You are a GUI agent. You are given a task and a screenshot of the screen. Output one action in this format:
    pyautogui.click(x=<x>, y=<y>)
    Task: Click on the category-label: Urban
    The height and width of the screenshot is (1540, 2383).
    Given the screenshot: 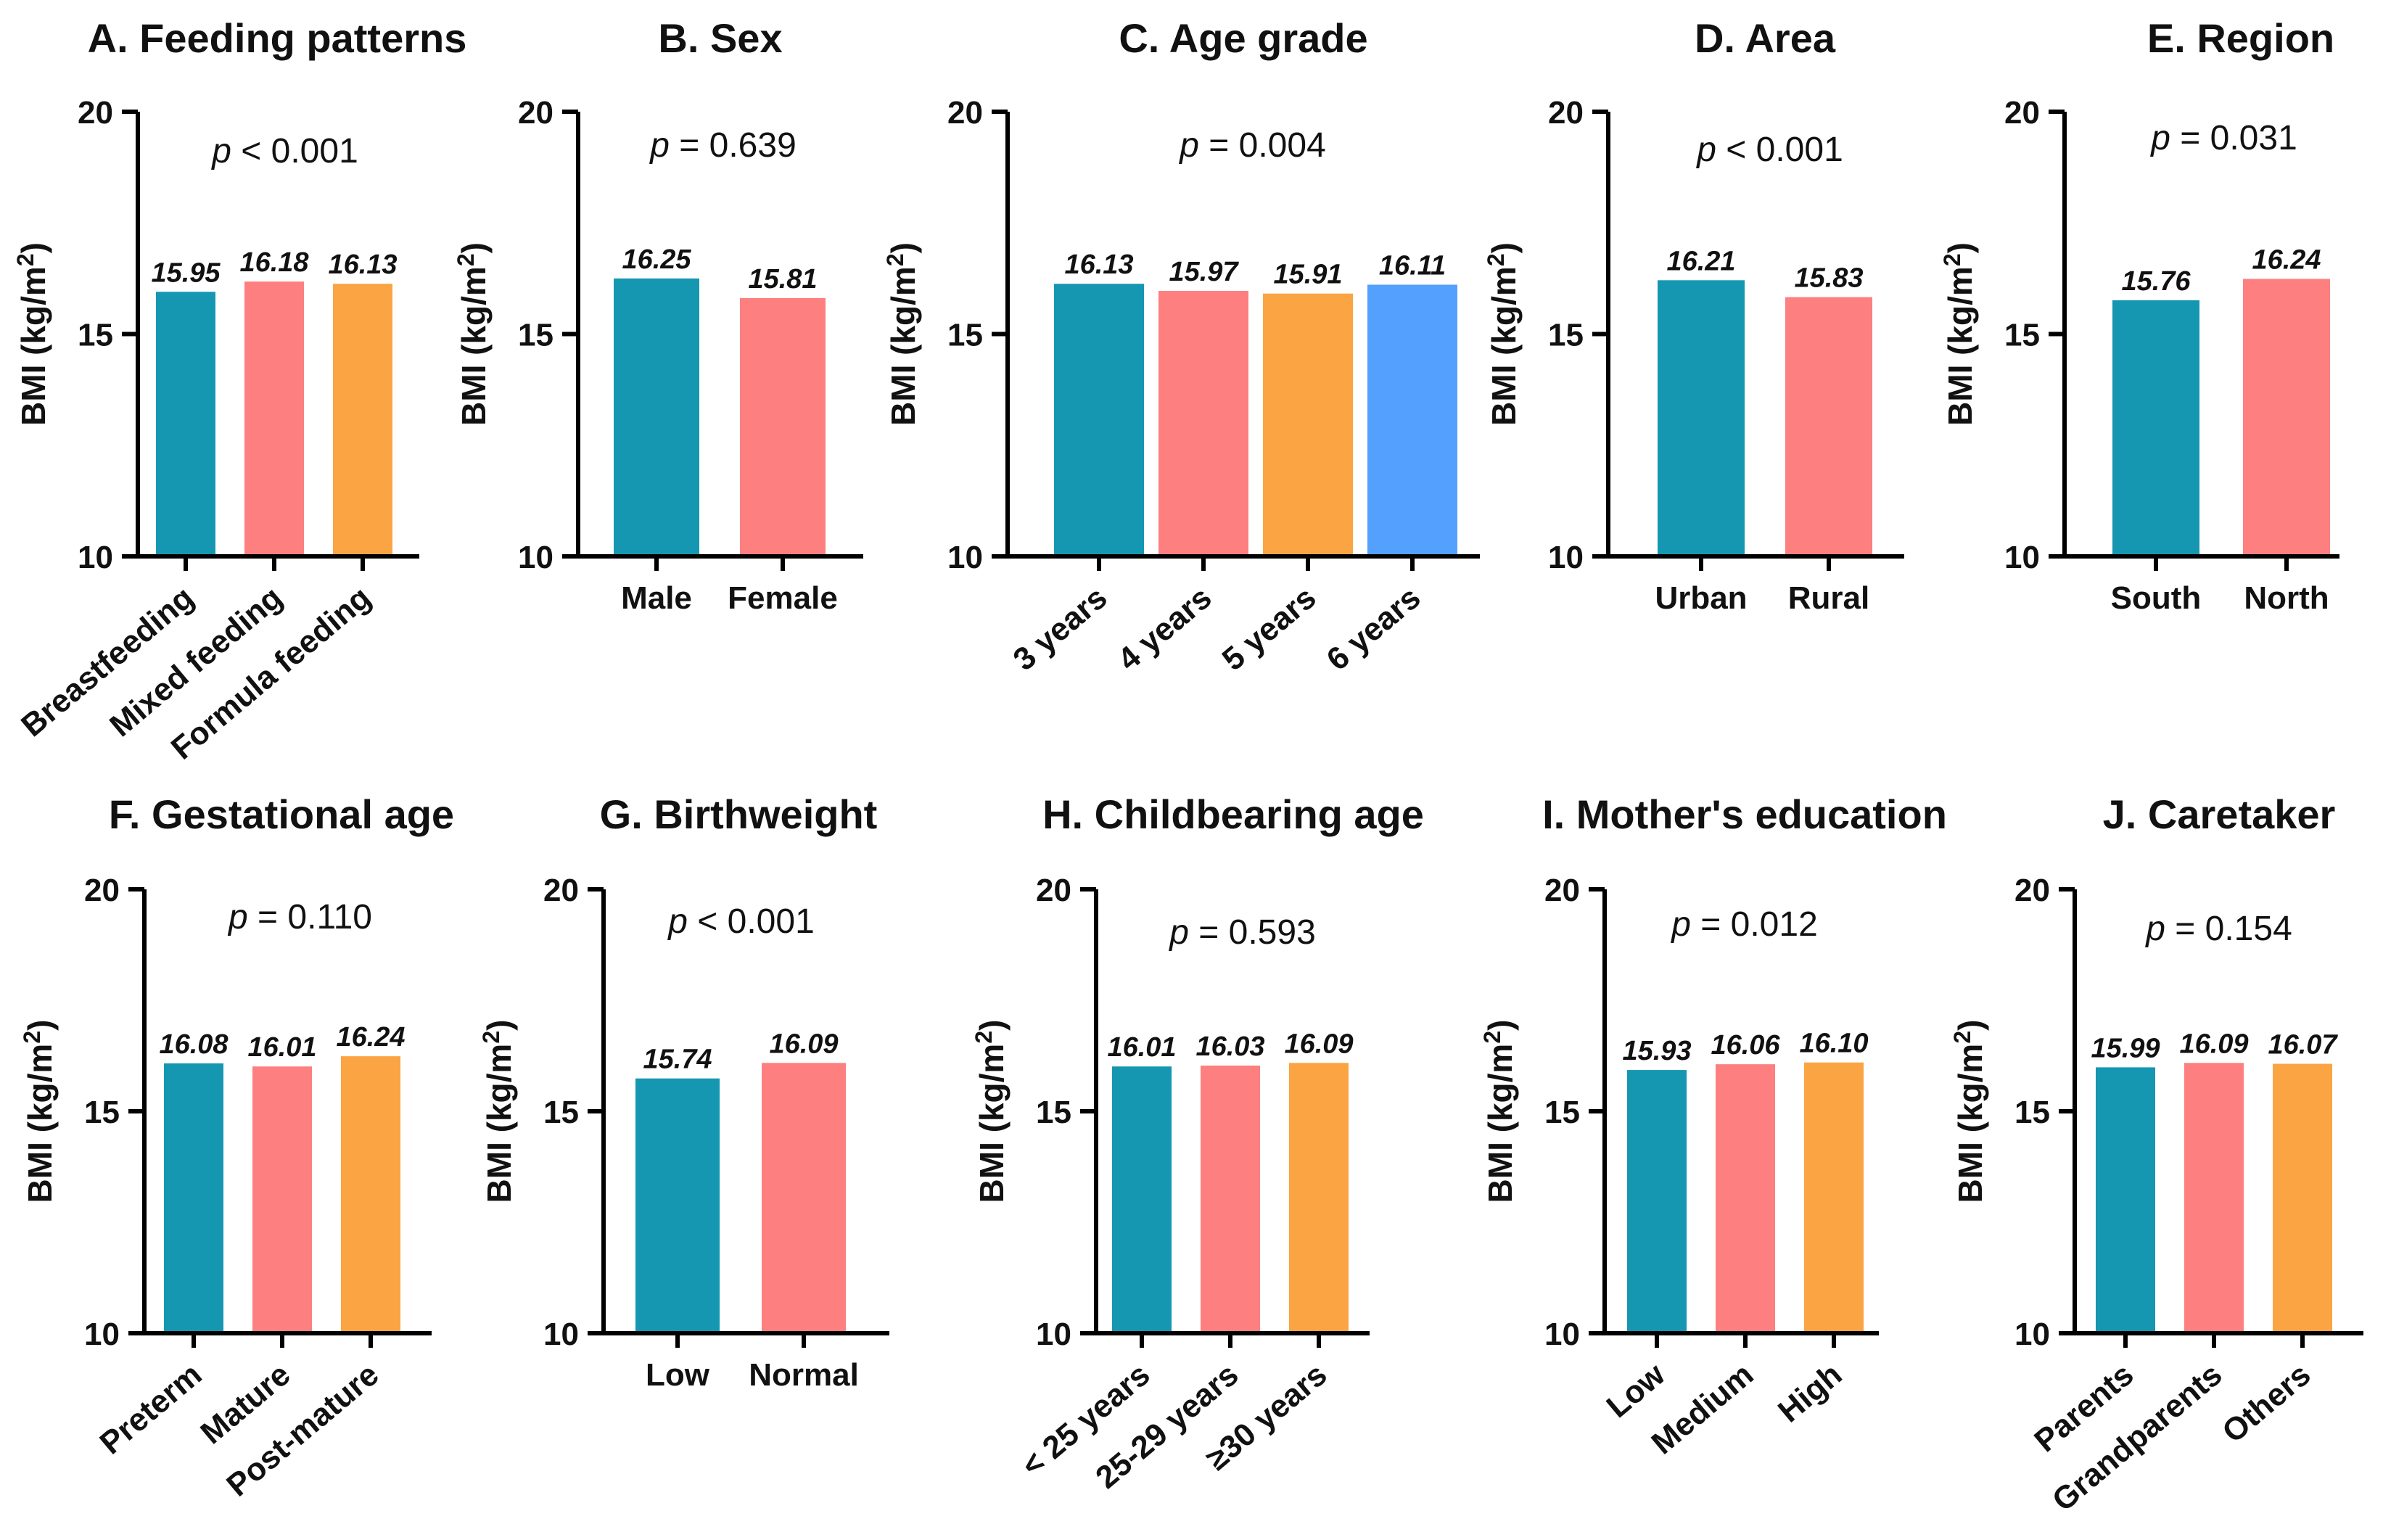 What is the action you would take?
    pyautogui.click(x=1701, y=598)
    